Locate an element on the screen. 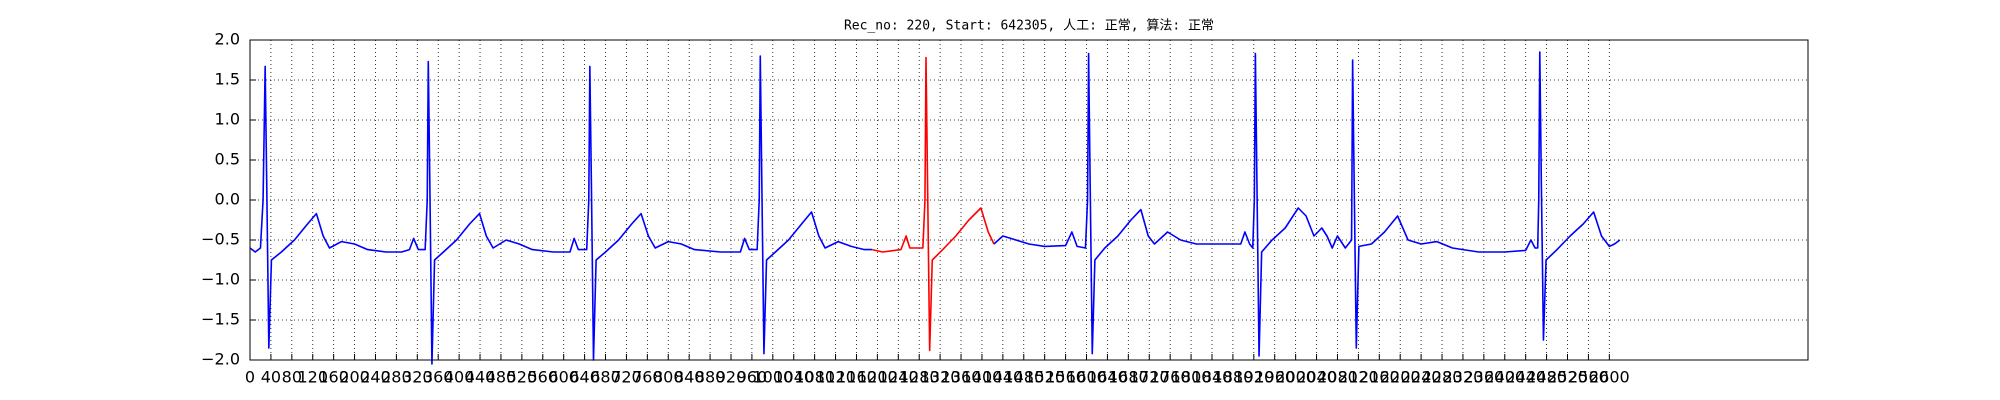  x-tick-label: 1560 is located at coordinates (1065, 377).